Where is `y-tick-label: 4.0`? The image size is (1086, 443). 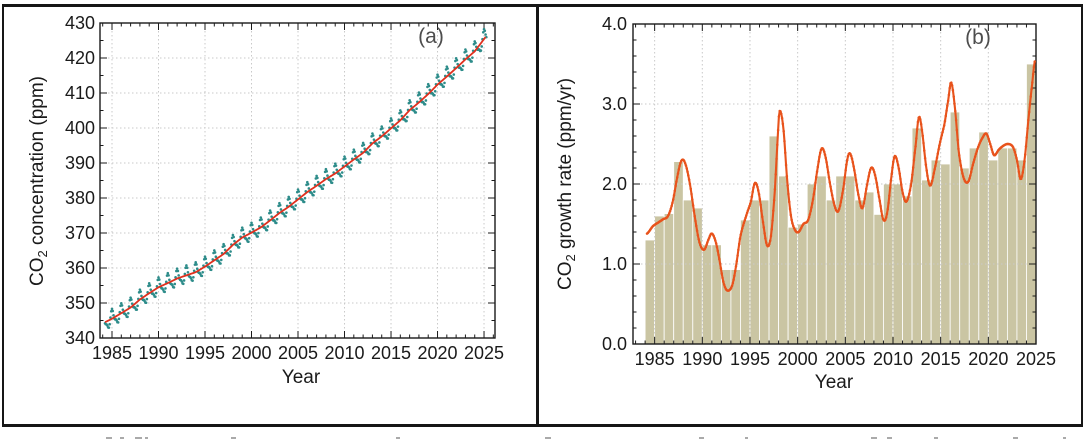
y-tick-label: 4.0 is located at coordinates (614, 24).